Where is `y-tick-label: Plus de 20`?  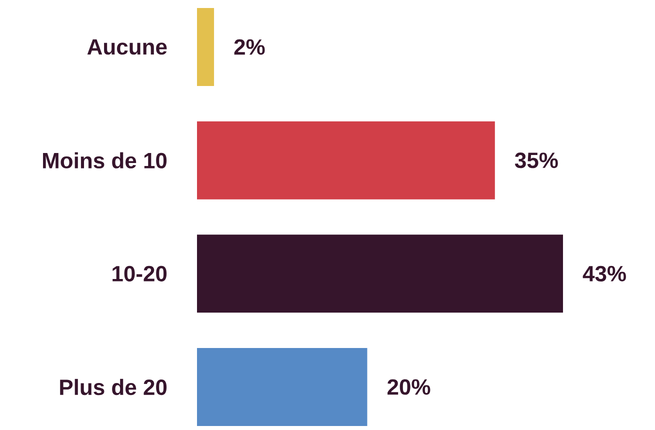
y-tick-label: Plus de 20 is located at coordinates (113, 387).